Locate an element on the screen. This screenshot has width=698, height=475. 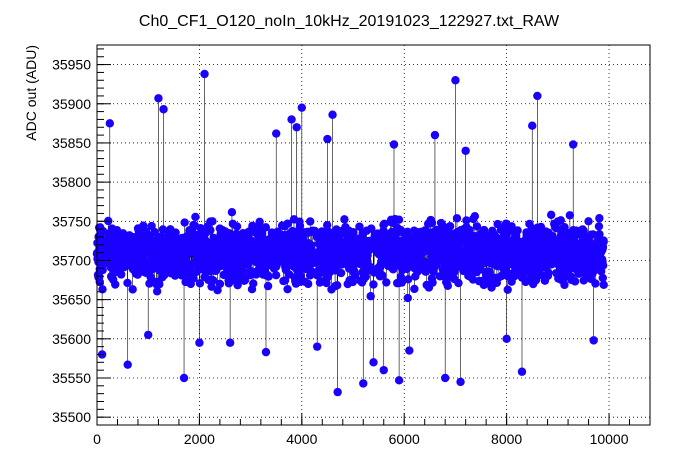
y-tick-label: 35950 is located at coordinates (71, 65).